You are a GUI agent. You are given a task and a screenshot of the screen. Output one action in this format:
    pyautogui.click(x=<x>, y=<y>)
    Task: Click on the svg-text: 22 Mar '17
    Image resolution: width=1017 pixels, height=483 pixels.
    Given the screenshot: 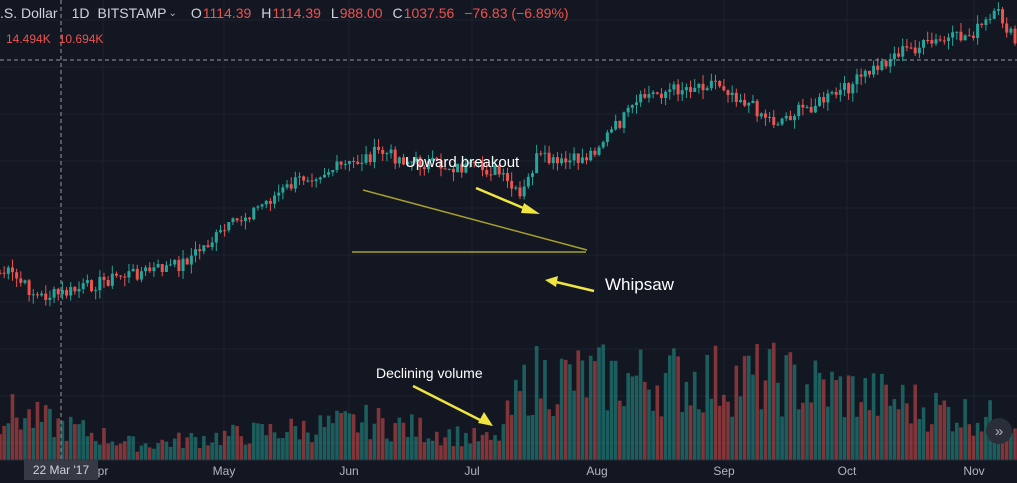 What is the action you would take?
    pyautogui.click(x=61, y=470)
    